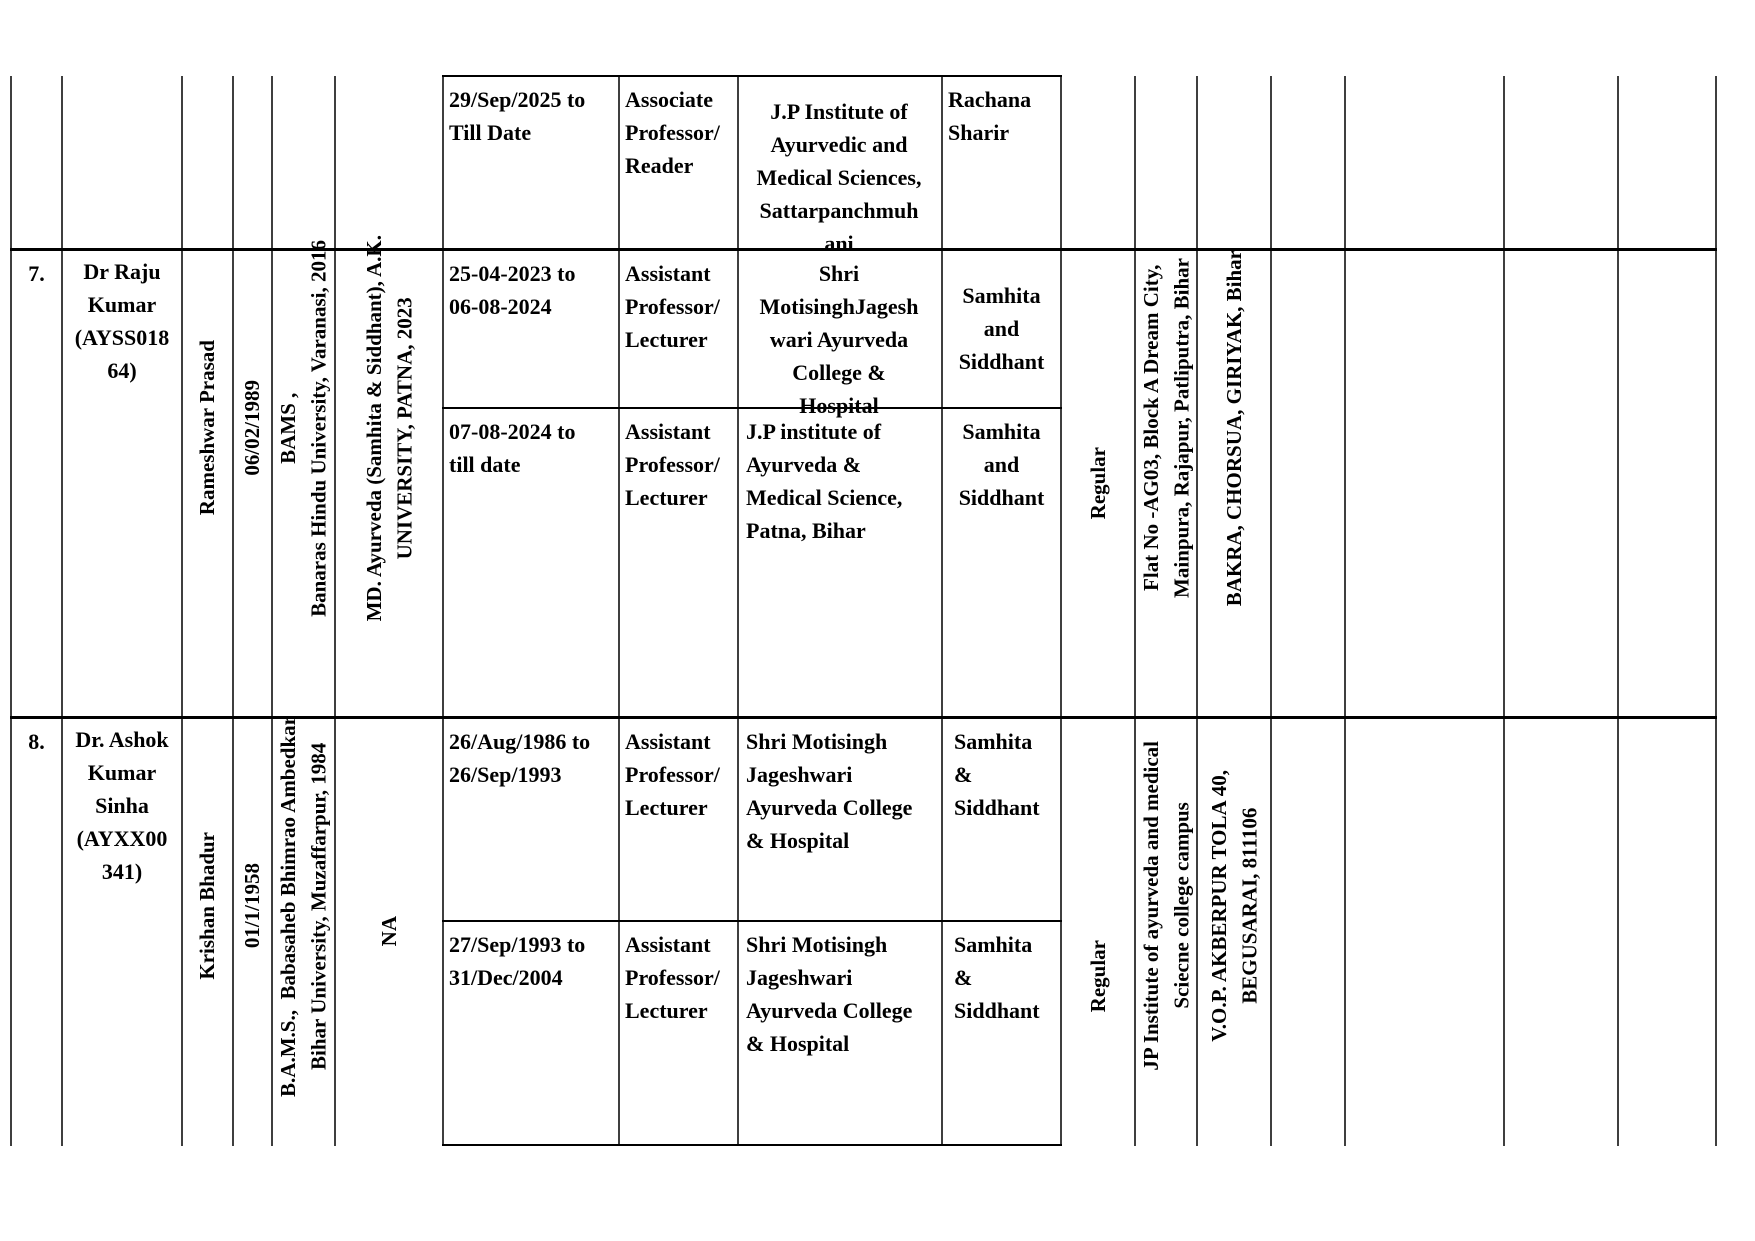 The width and height of the screenshot is (1755, 1241). I want to click on grid-vline-period-designation, so click(619, 611).